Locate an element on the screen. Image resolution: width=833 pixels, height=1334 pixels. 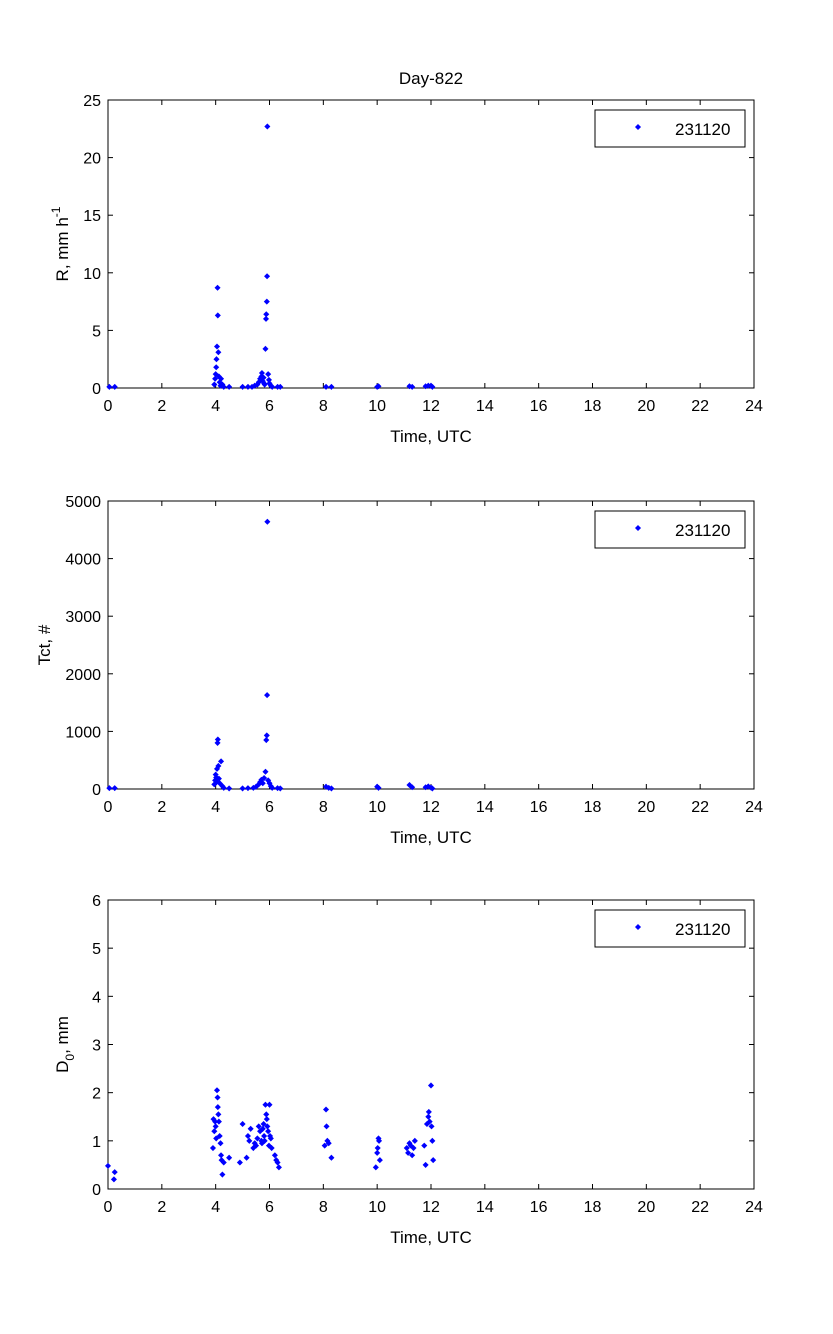
x-tick-label: 10 is located at coordinates (377, 807).